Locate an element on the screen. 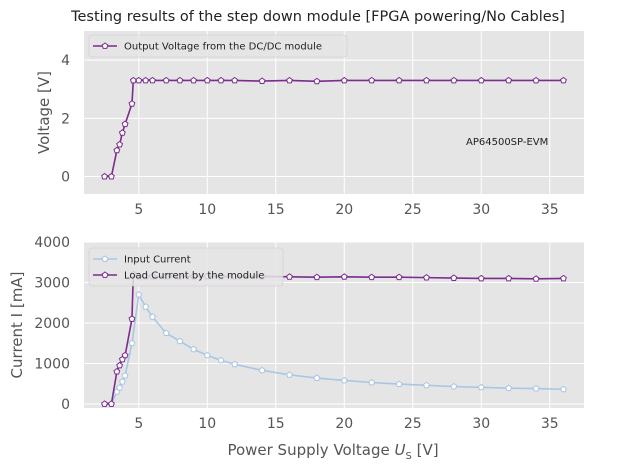  x-axis-label-subscript: S is located at coordinates (408, 456).